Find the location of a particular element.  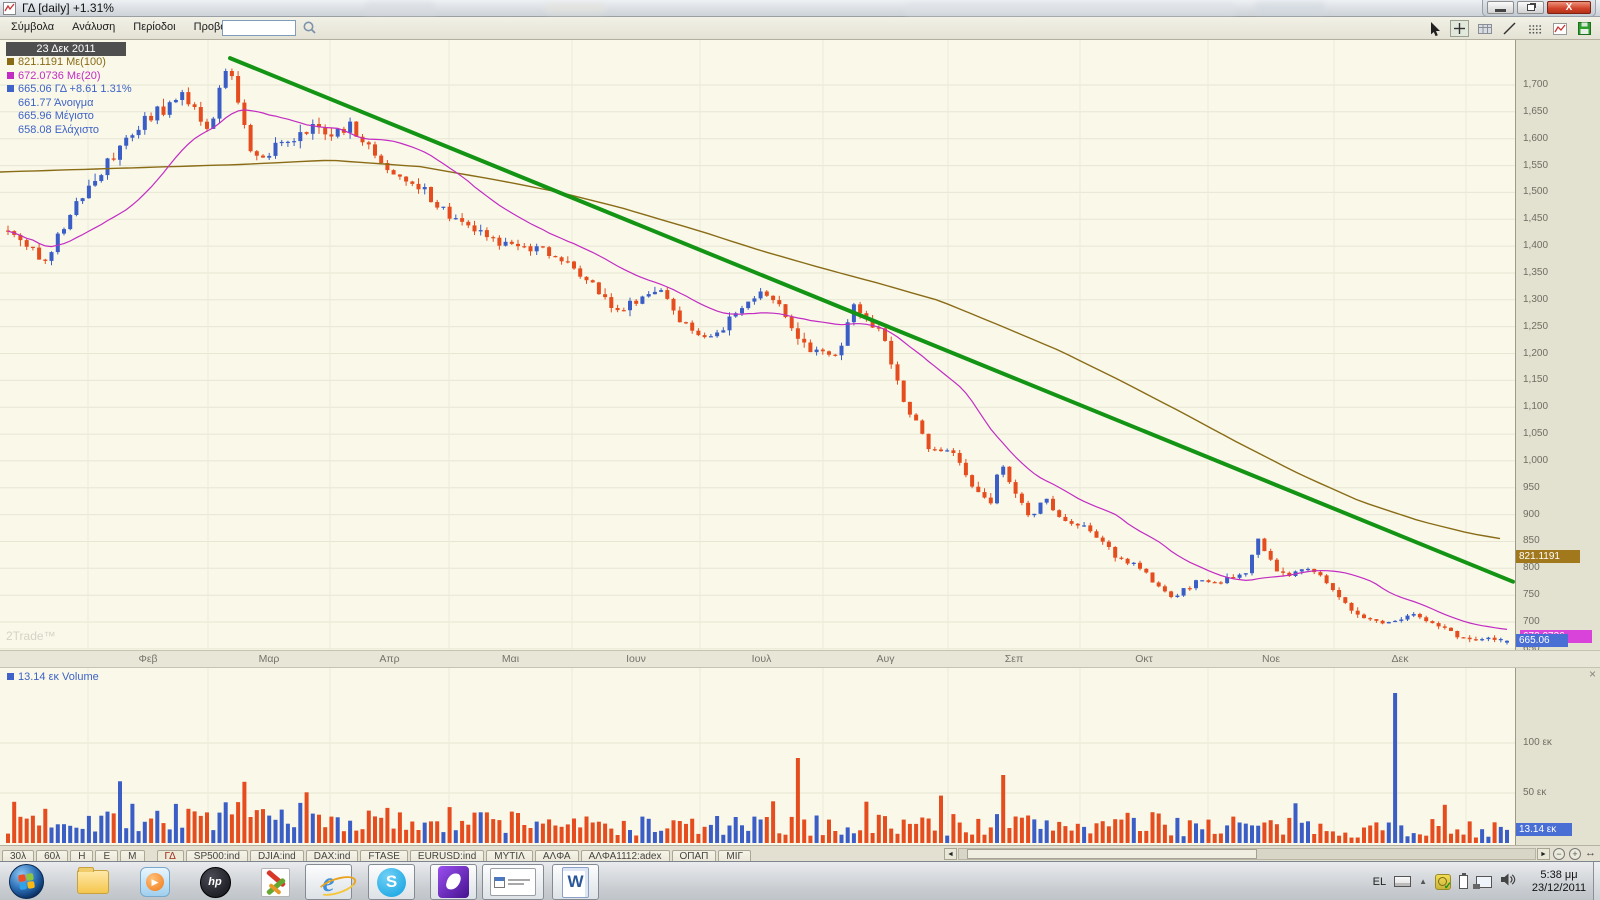

price-tick-950: 950 is located at coordinates (1531, 487).